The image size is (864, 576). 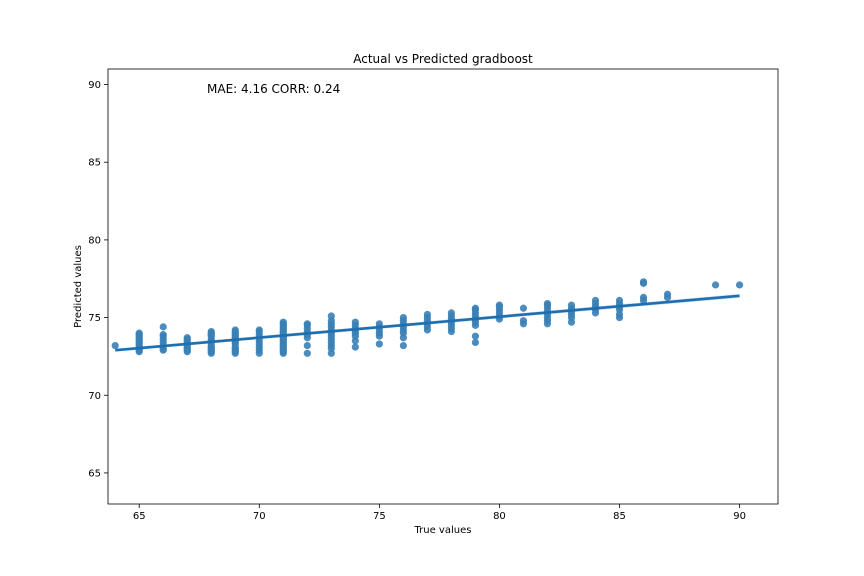 What do you see at coordinates (739, 516) in the screenshot?
I see `x-tick-label: 90` at bounding box center [739, 516].